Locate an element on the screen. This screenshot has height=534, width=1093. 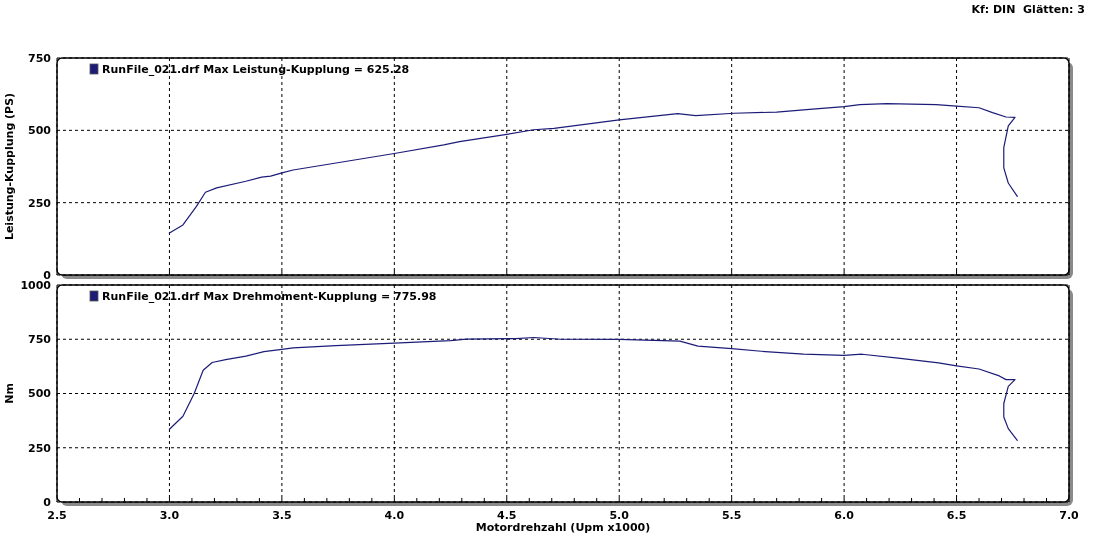
x-tick-label: 4.5 is located at coordinates (507, 515).